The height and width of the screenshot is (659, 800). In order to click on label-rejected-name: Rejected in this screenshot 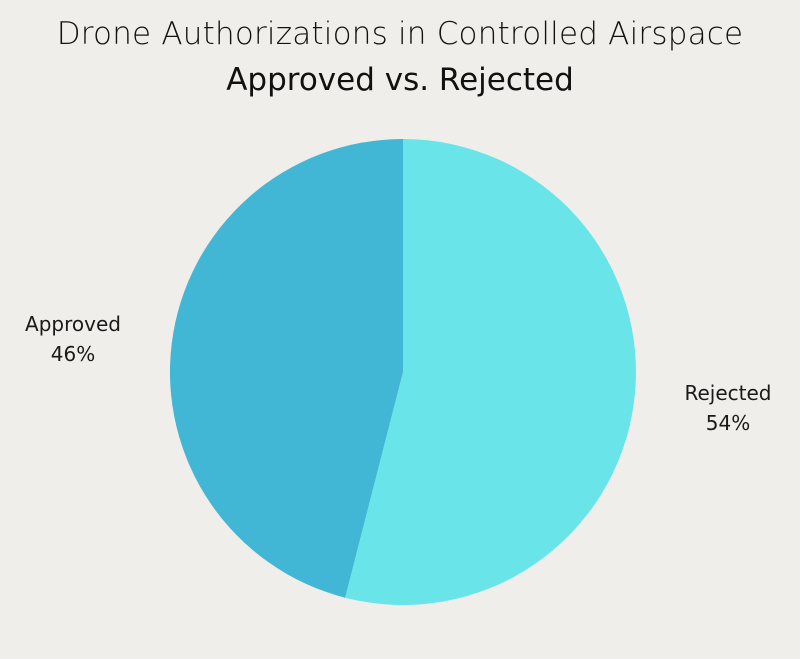, I will do `click(728, 393)`.